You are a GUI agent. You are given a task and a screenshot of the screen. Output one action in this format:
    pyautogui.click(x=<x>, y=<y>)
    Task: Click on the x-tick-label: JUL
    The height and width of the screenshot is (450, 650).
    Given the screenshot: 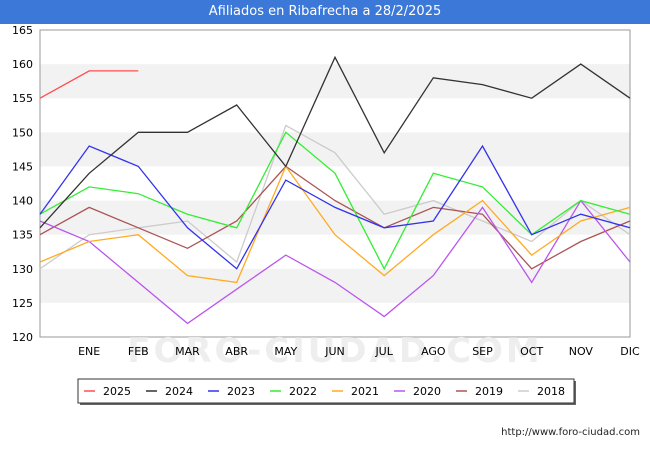 What is the action you would take?
    pyautogui.click(x=383, y=351)
    